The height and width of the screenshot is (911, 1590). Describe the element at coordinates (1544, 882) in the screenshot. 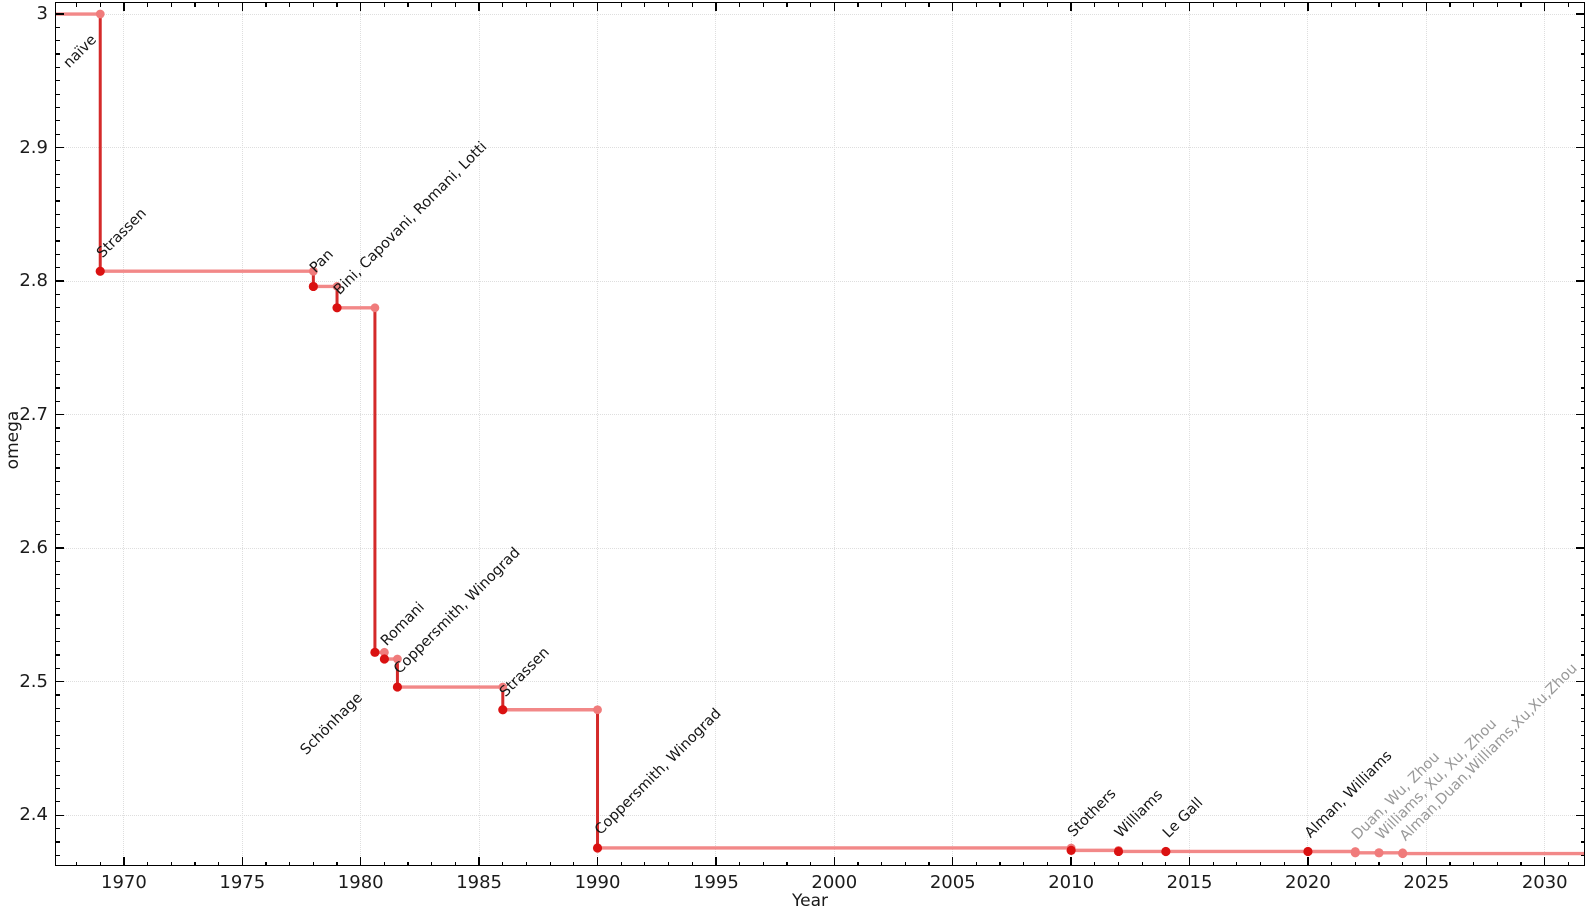

I see `x-tick-label: 2030` at that location.